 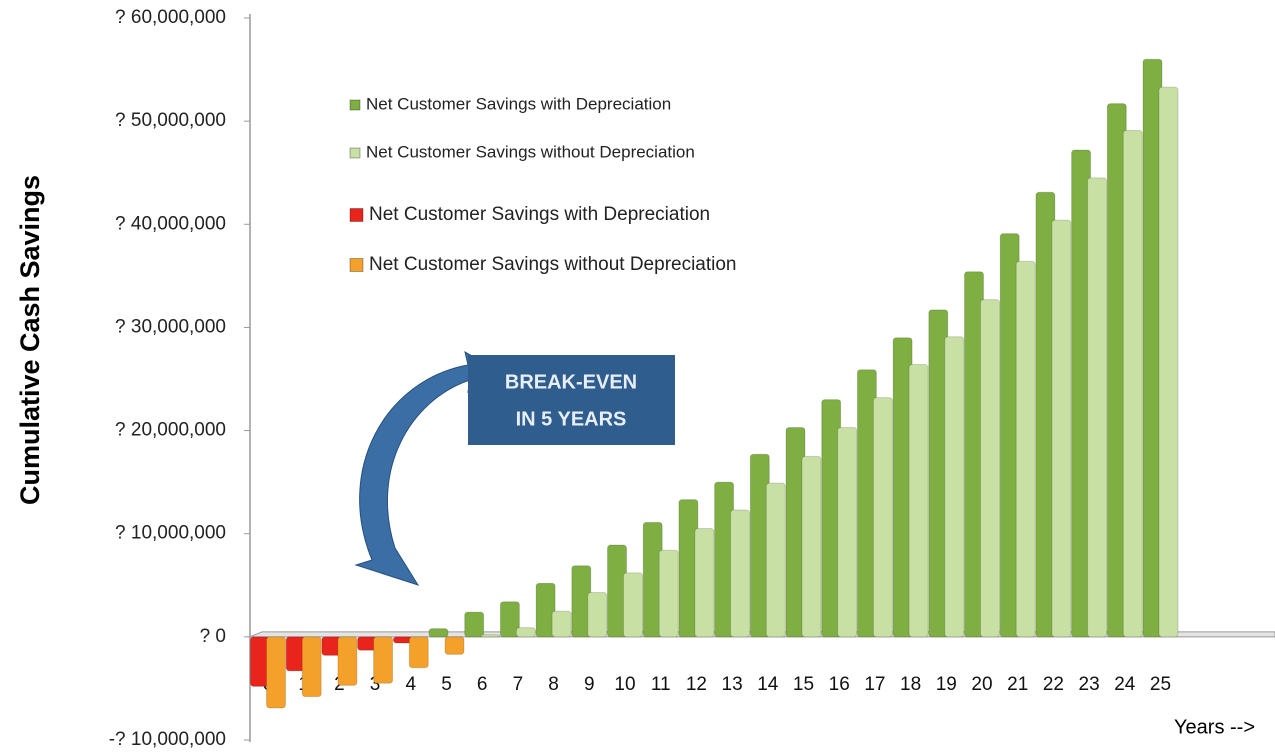 I want to click on x-tick-label: 24, so click(x=1125, y=684).